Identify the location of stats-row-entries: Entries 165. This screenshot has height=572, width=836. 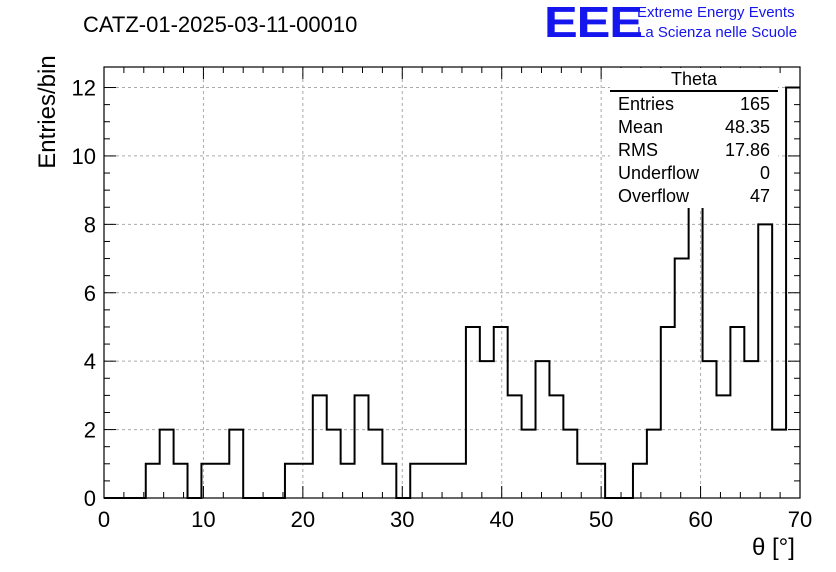
(694, 104).